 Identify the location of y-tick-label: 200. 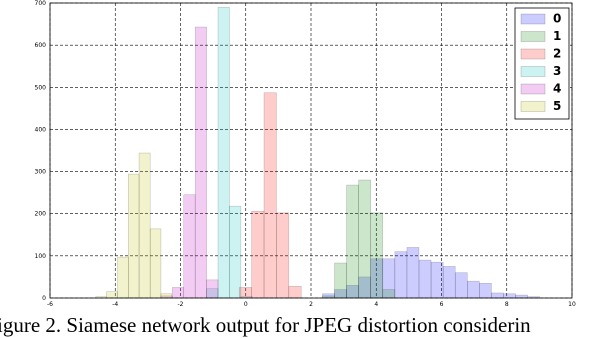
(41, 214).